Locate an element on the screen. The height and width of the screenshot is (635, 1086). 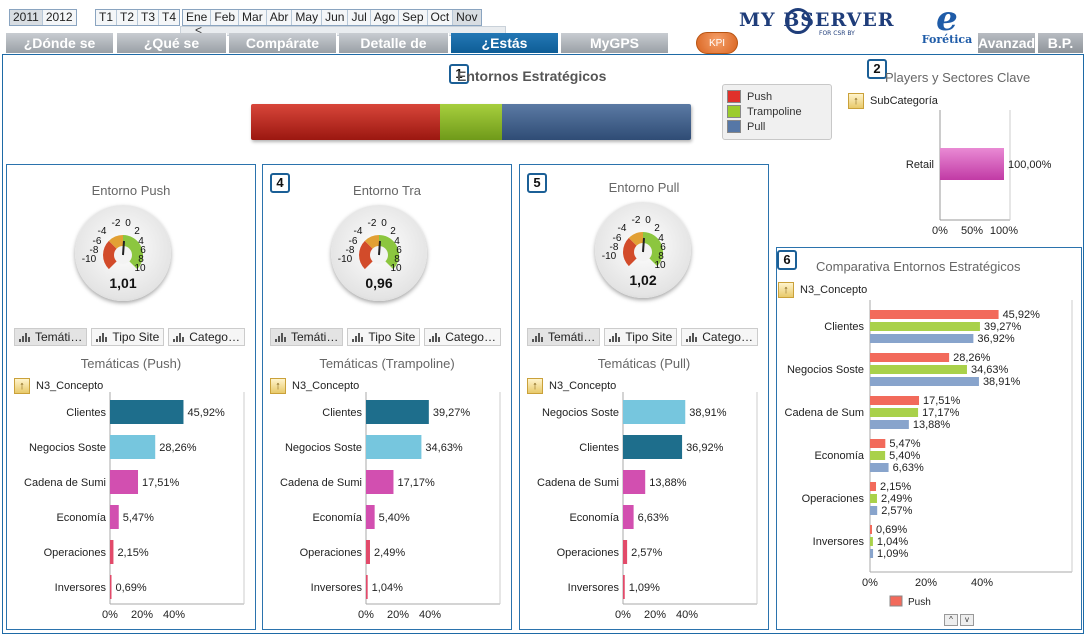
legend-item-push: Push is located at coordinates (777, 96).